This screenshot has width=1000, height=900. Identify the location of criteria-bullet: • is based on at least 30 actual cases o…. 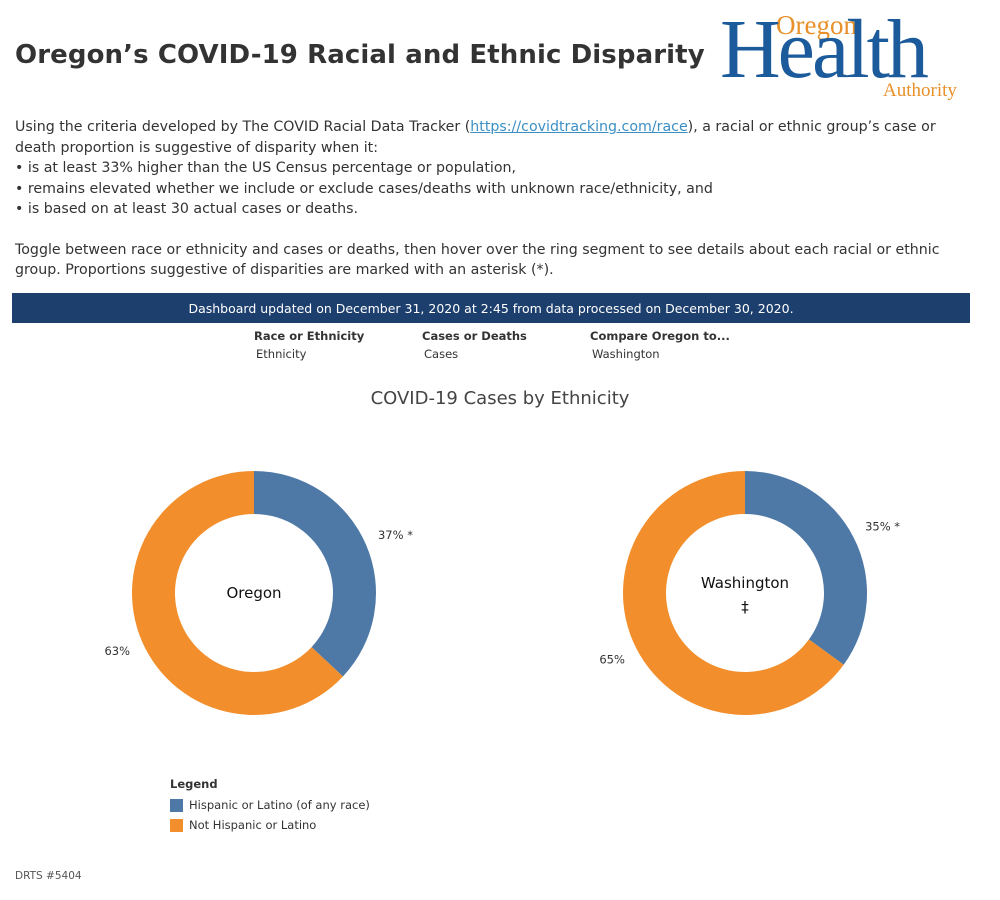
(187, 209).